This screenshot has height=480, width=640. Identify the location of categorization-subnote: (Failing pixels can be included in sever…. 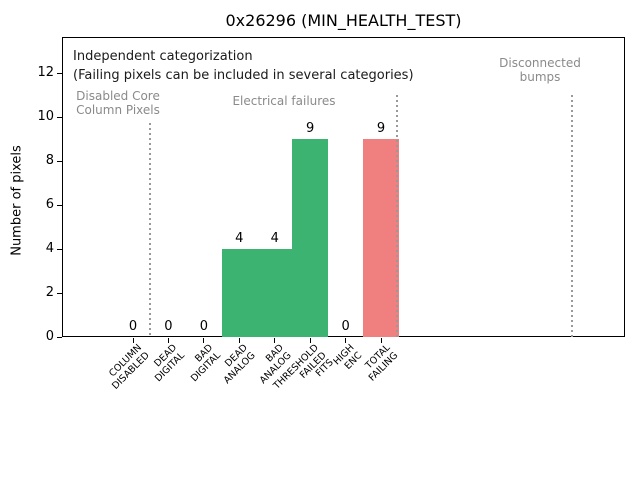
(243, 75).